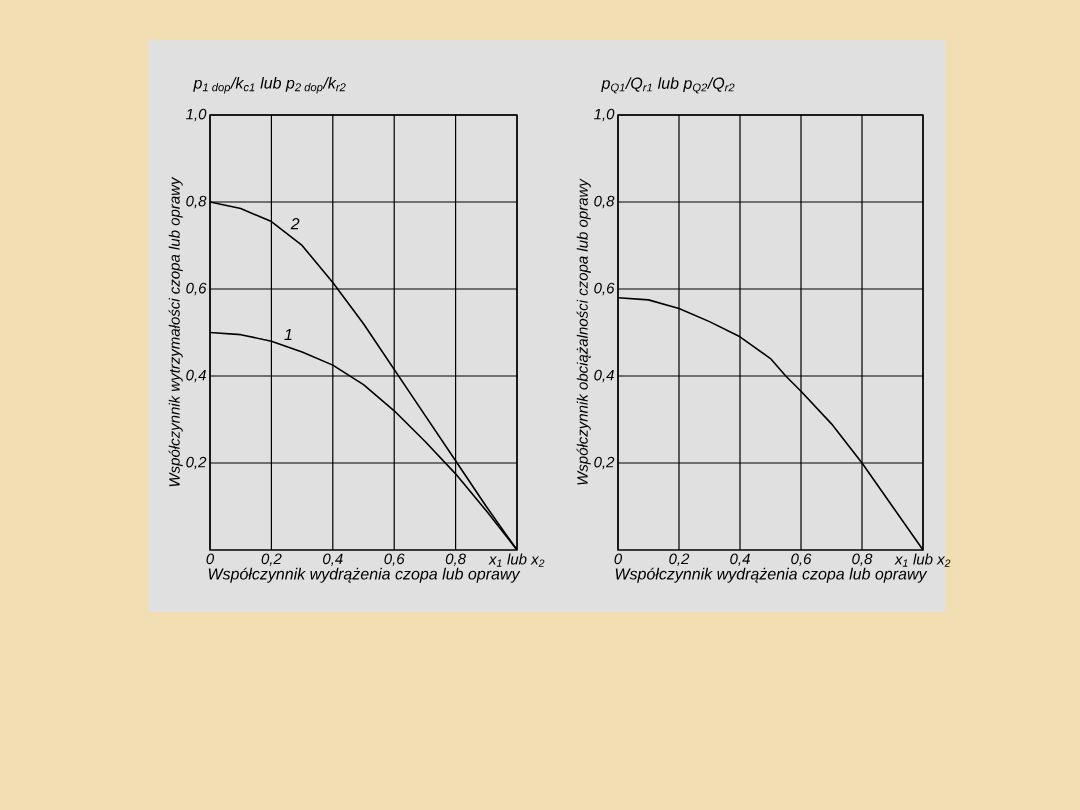 The height and width of the screenshot is (810, 1080). Describe the element at coordinates (295, 224) in the screenshot. I see `series-label: 2` at that location.